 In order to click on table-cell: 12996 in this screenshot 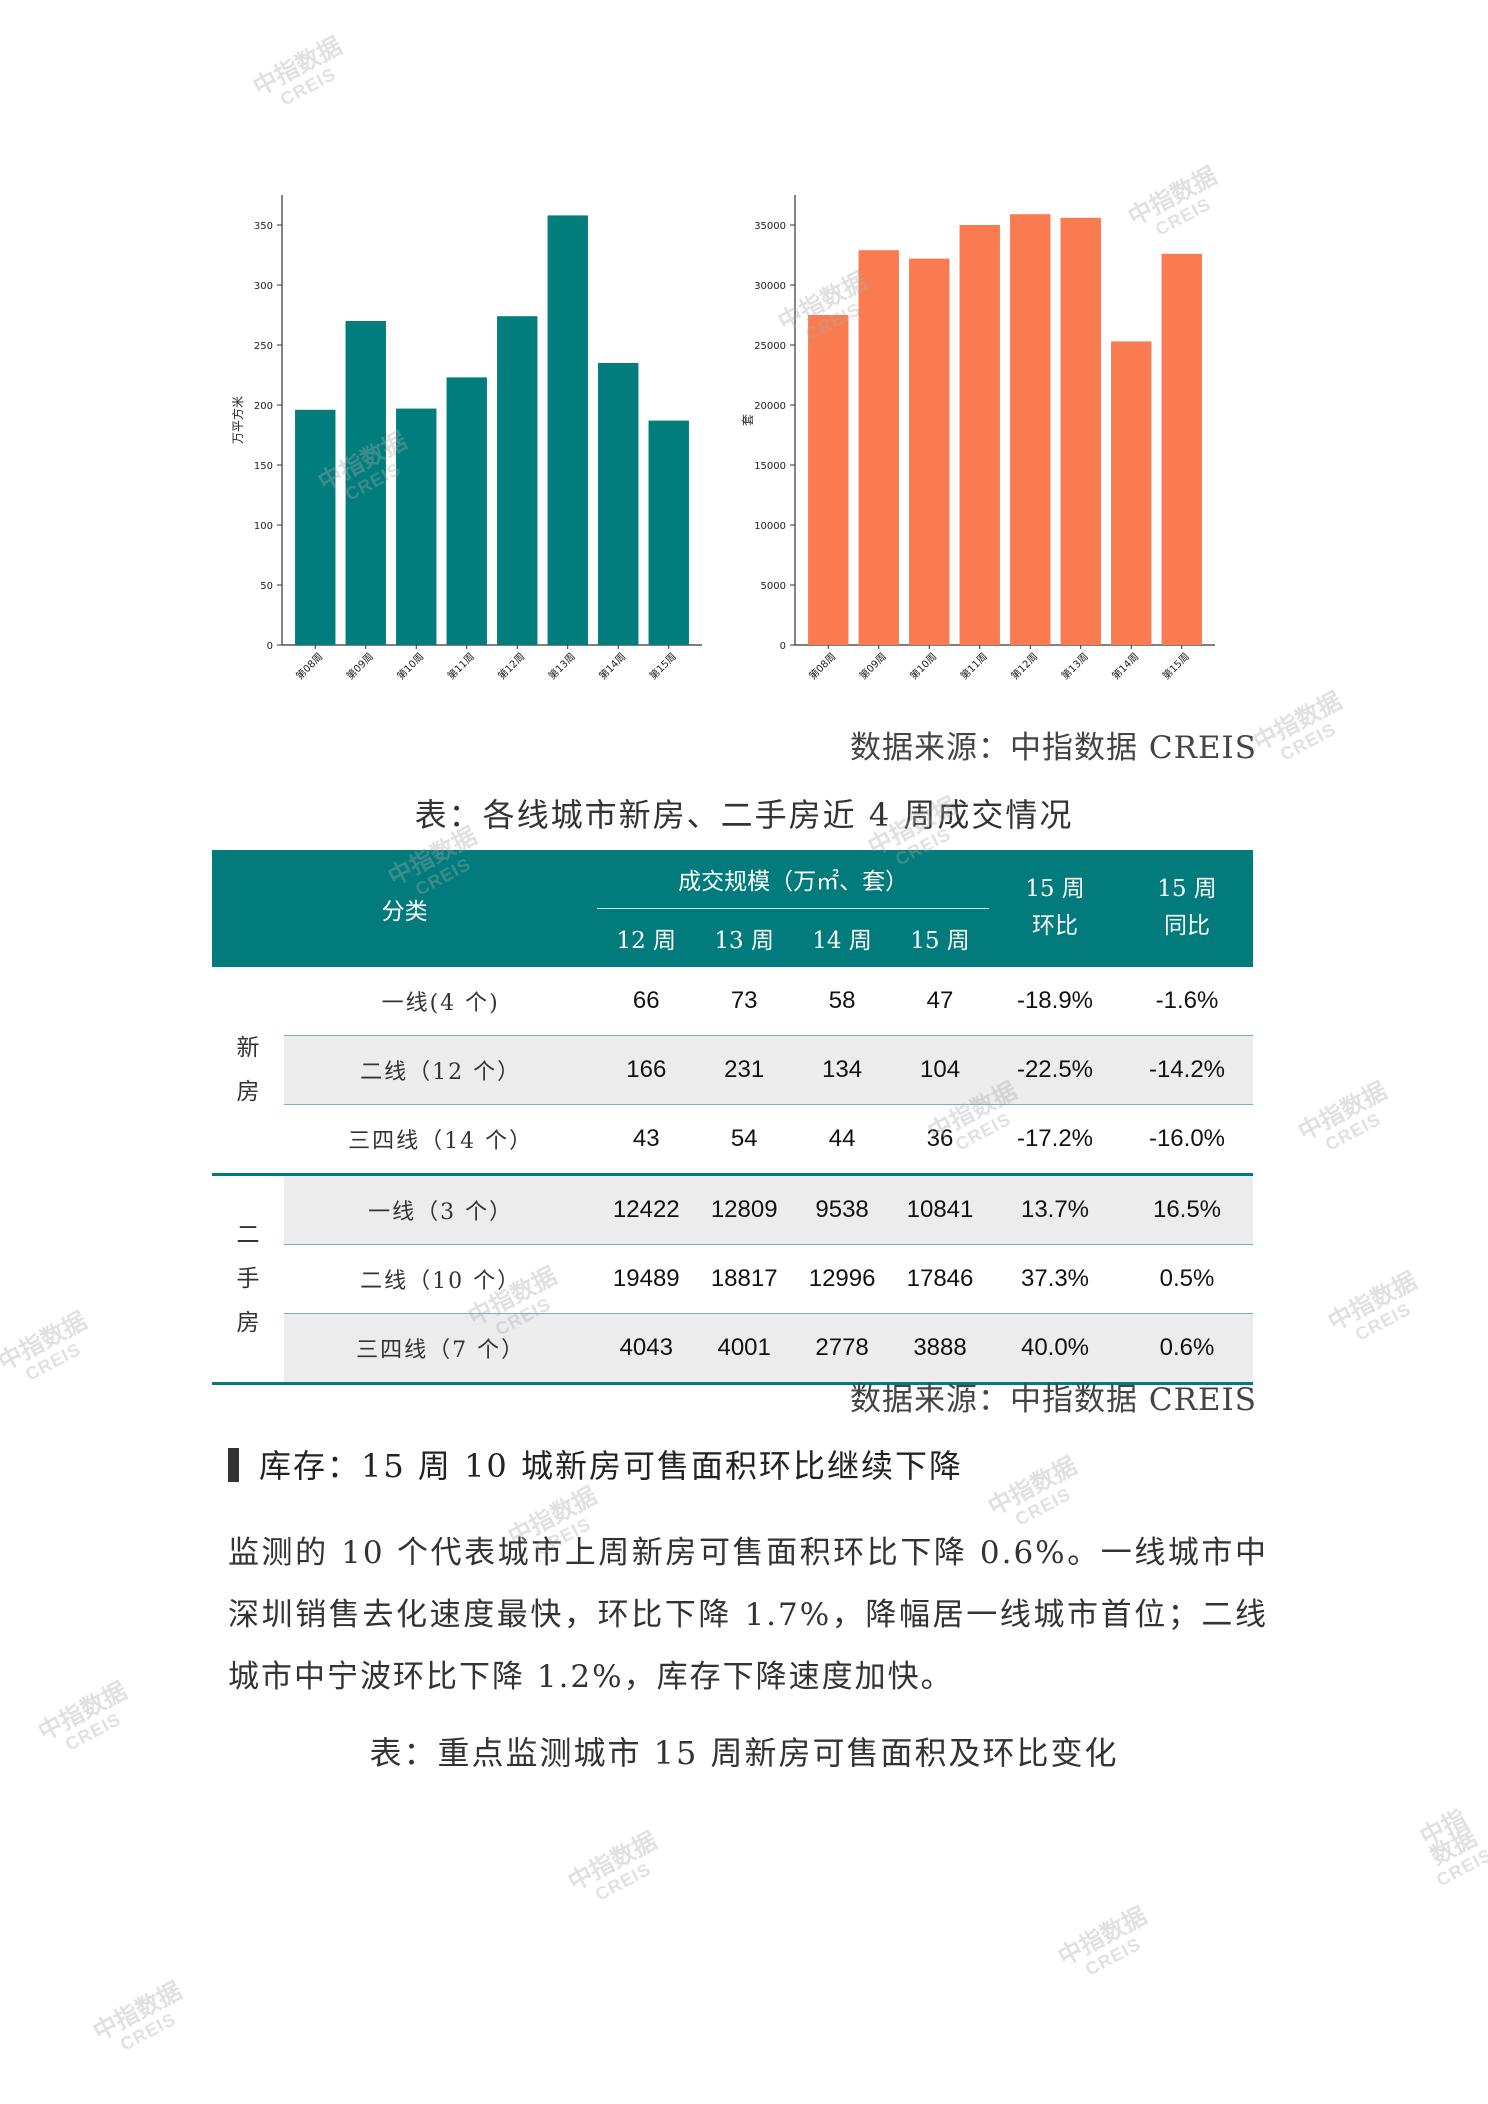, I will do `click(842, 1279)`.